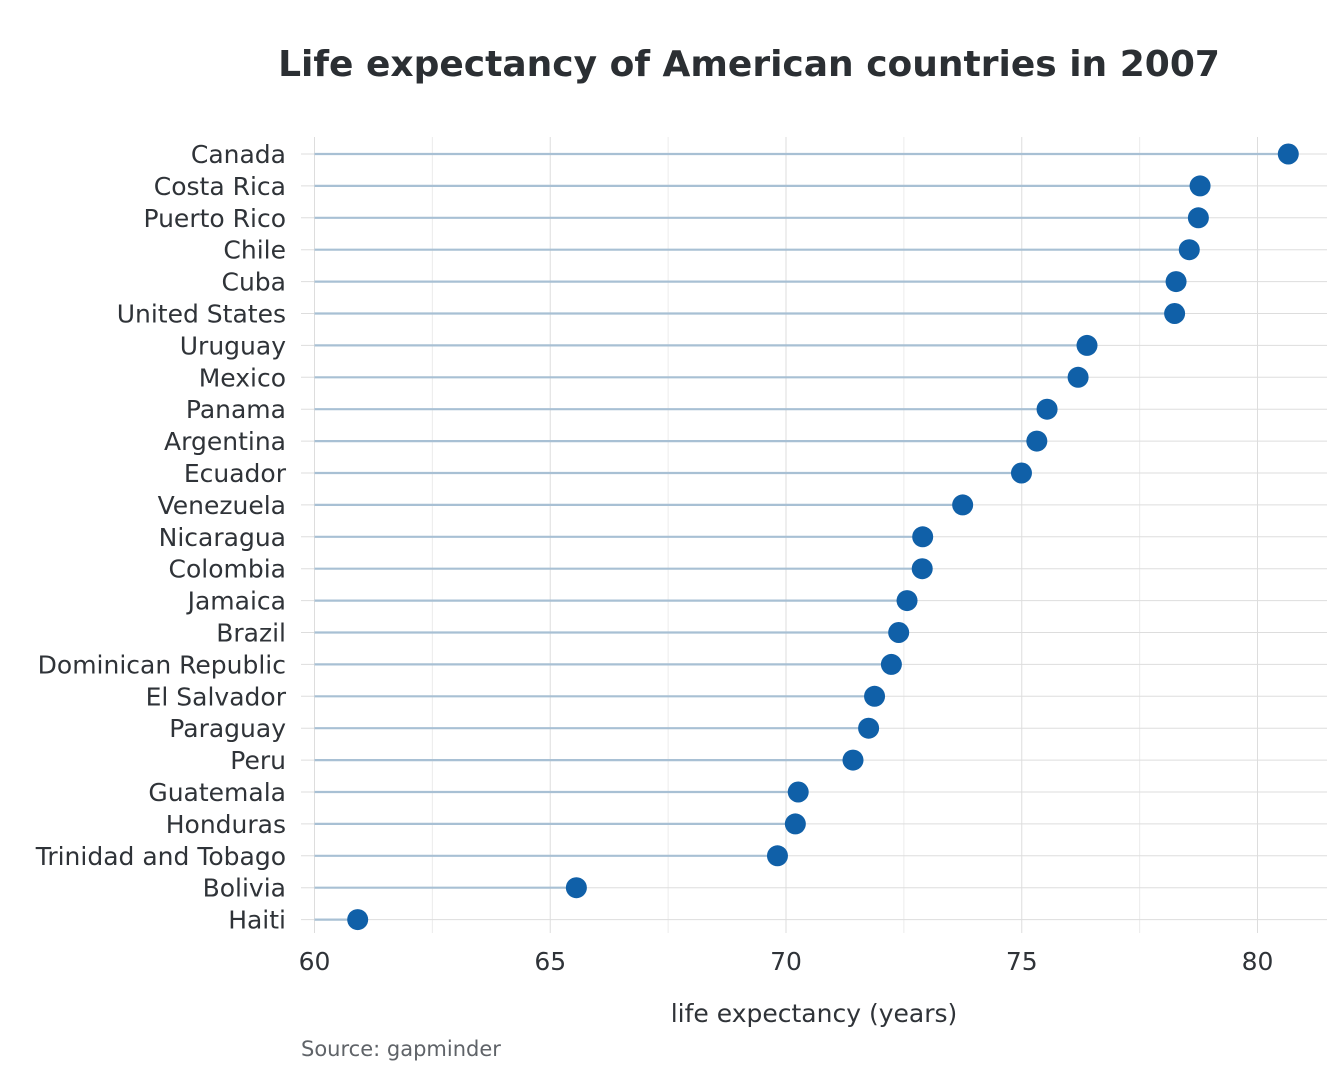 The width and height of the screenshot is (1344, 1075). I want to click on x-tick-label: 80, so click(1258, 961).